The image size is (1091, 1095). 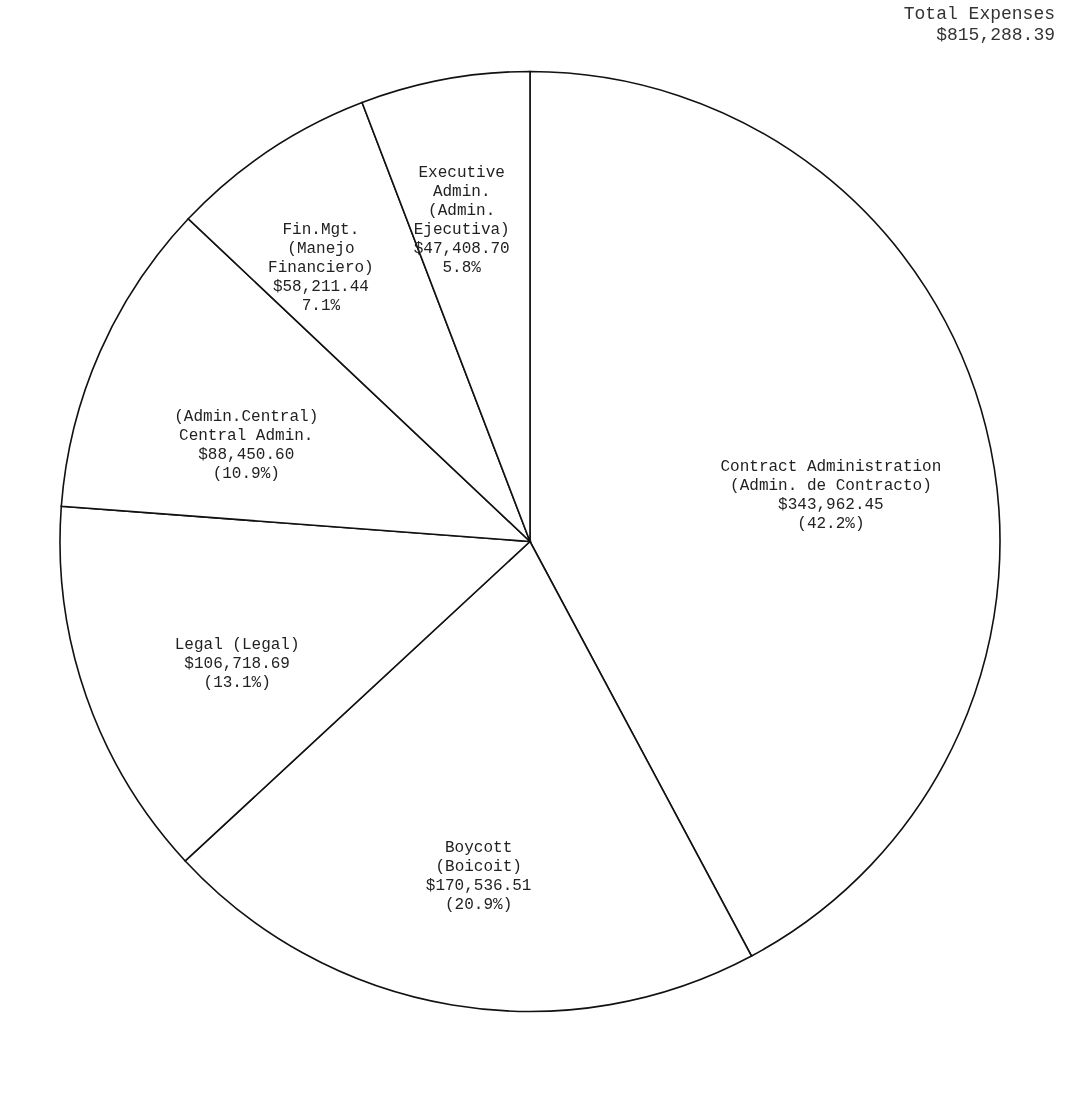 What do you see at coordinates (246, 465) in the screenshot?
I see `data-label: $88,450.60 (10.9%)` at bounding box center [246, 465].